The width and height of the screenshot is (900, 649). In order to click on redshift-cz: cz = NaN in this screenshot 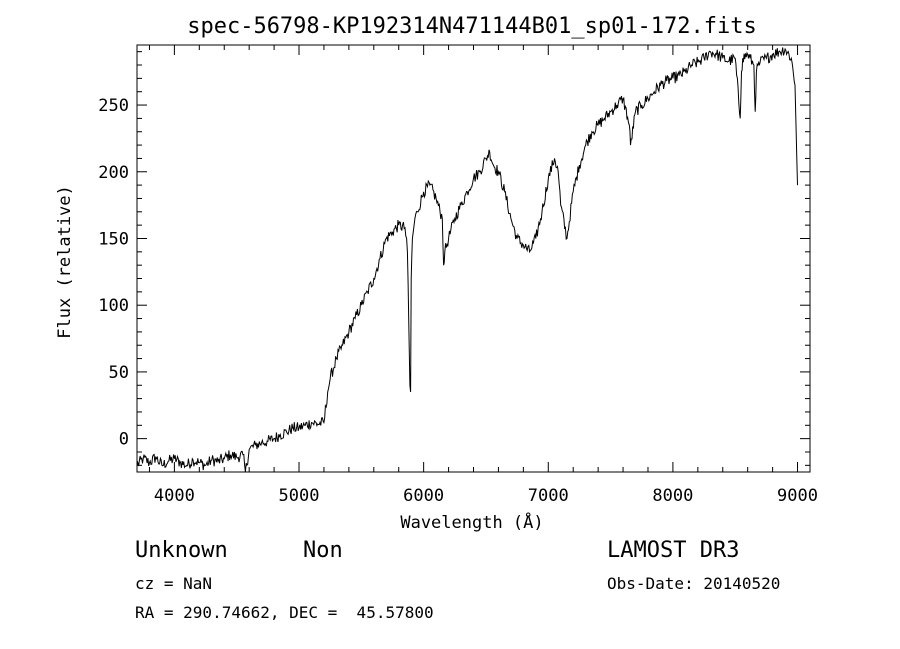, I will do `click(174, 583)`.